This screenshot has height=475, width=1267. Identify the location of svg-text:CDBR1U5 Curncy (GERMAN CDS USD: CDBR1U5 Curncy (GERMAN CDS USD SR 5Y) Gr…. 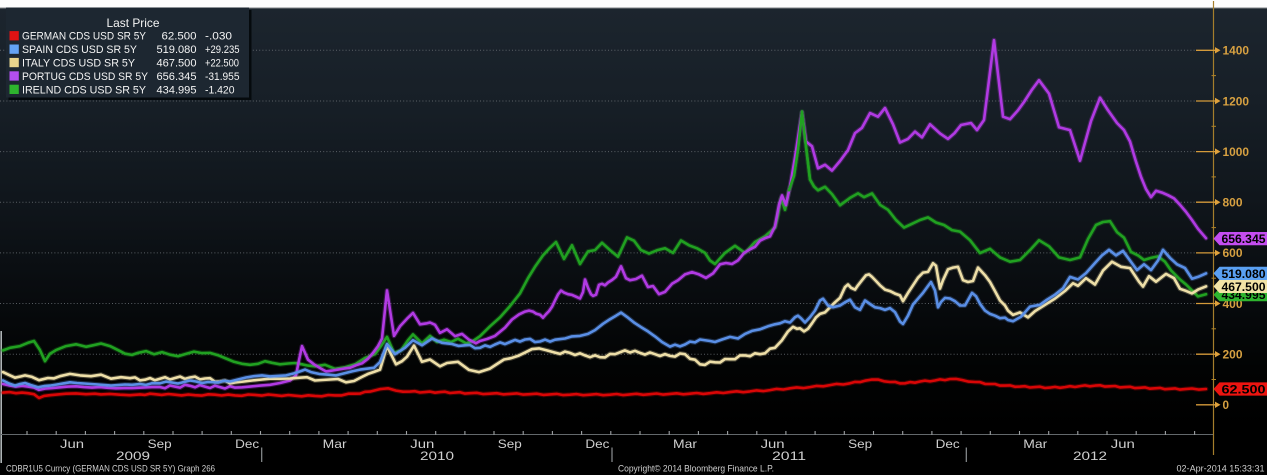
(110, 469).